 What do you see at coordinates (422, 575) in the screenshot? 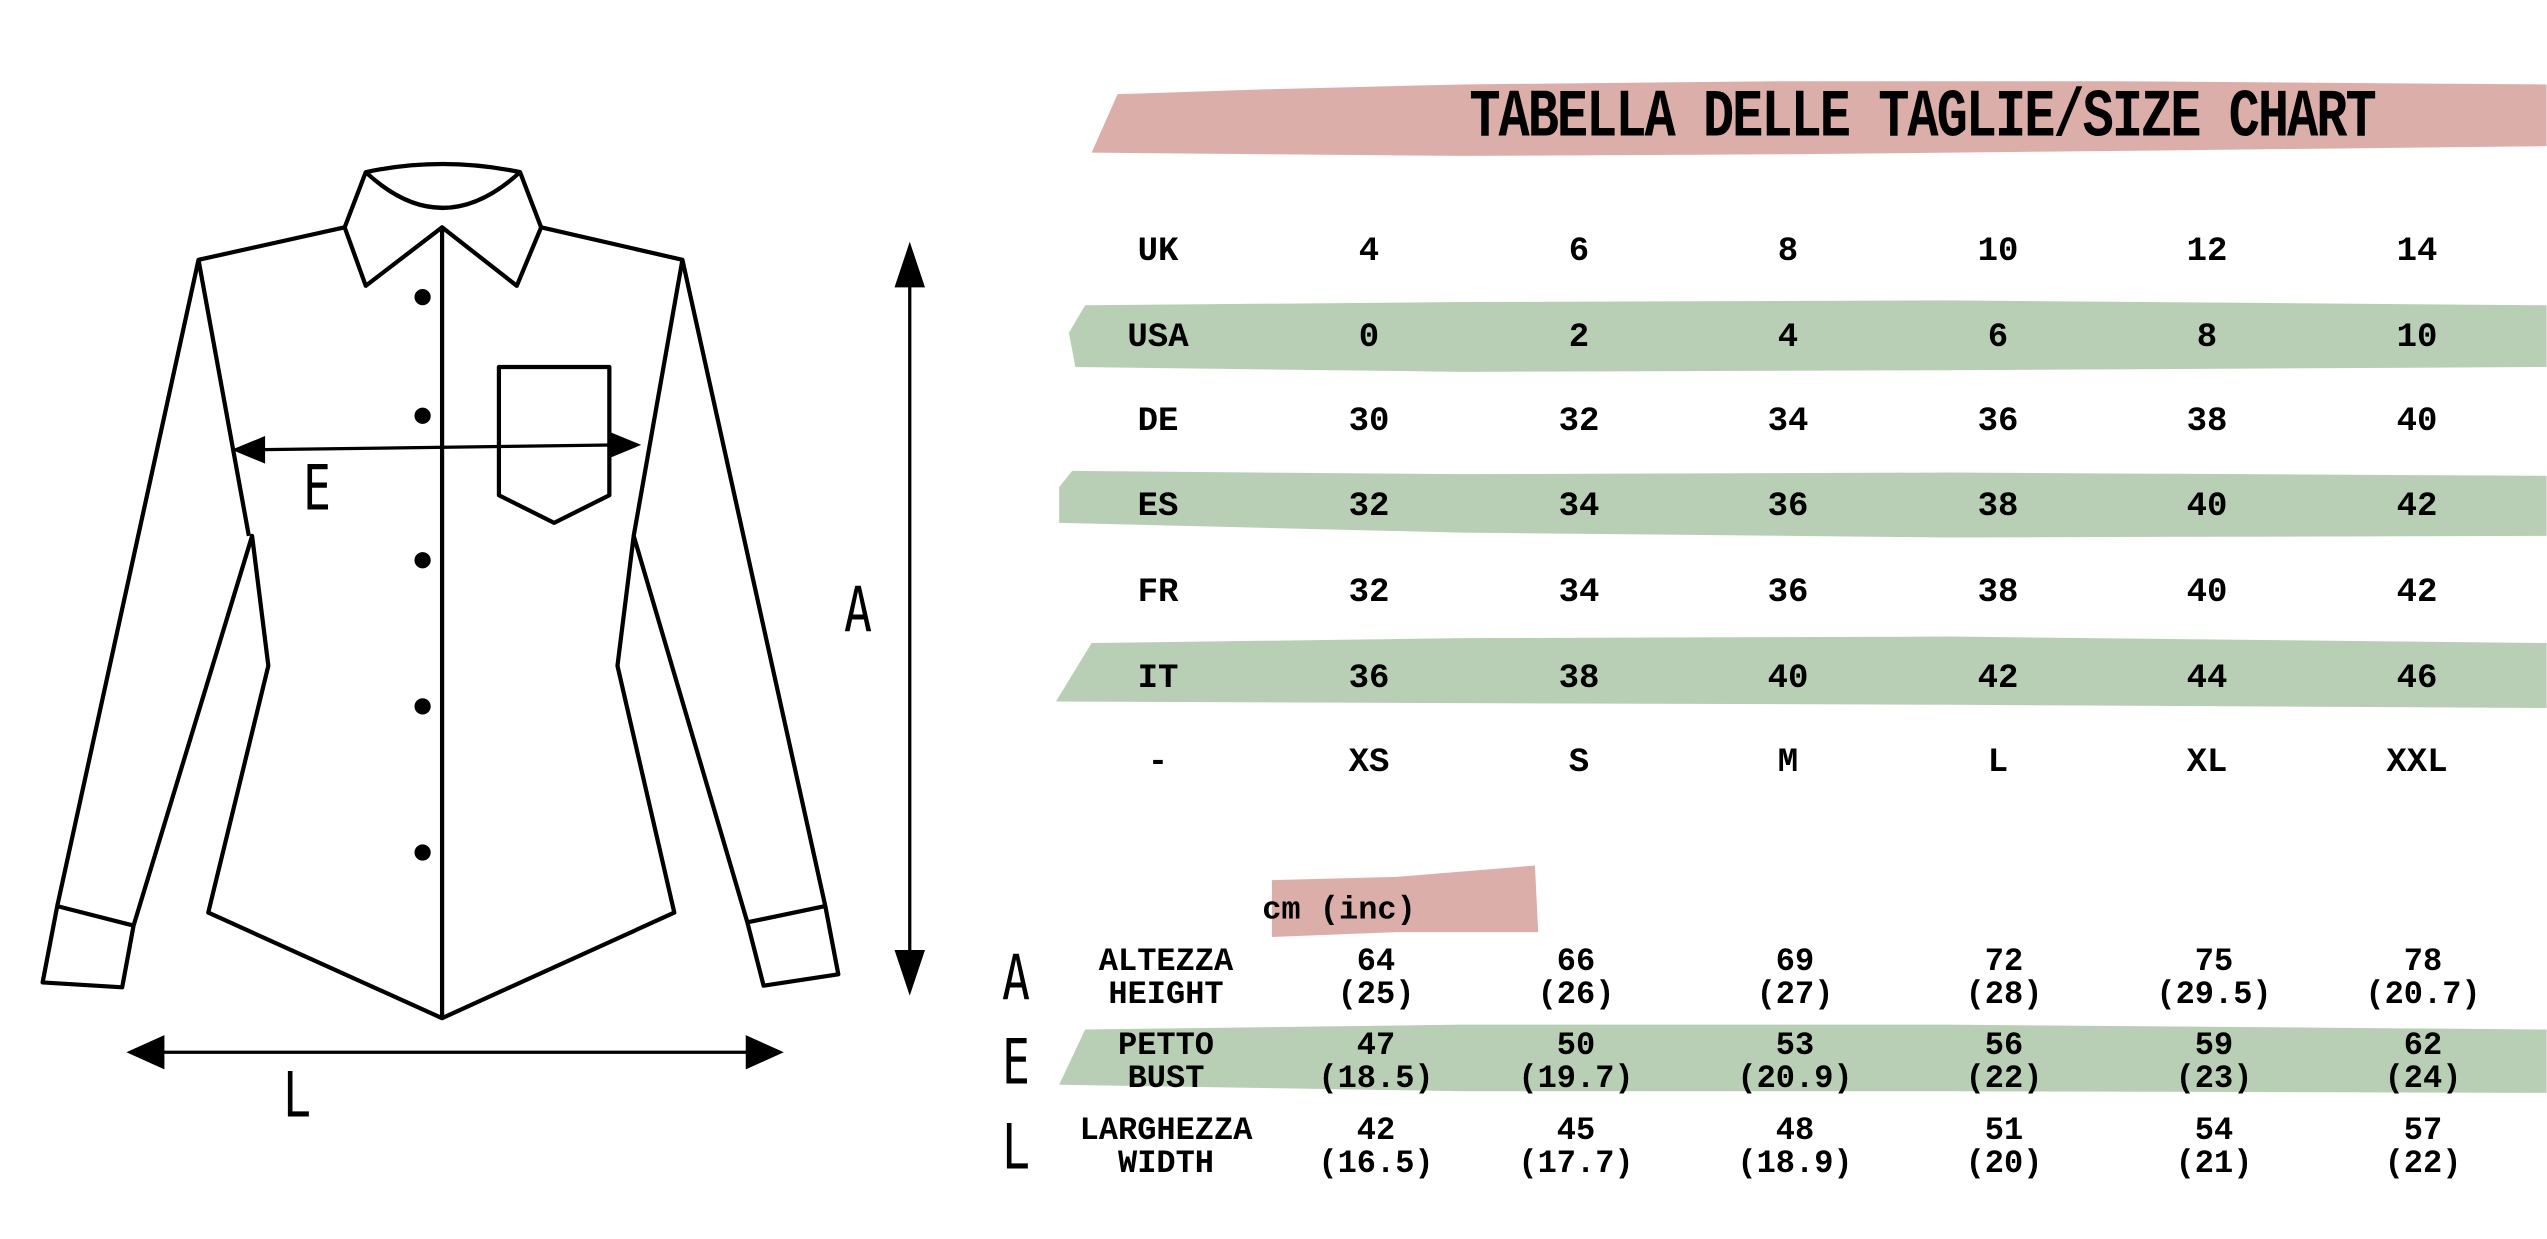
I see `buttons` at bounding box center [422, 575].